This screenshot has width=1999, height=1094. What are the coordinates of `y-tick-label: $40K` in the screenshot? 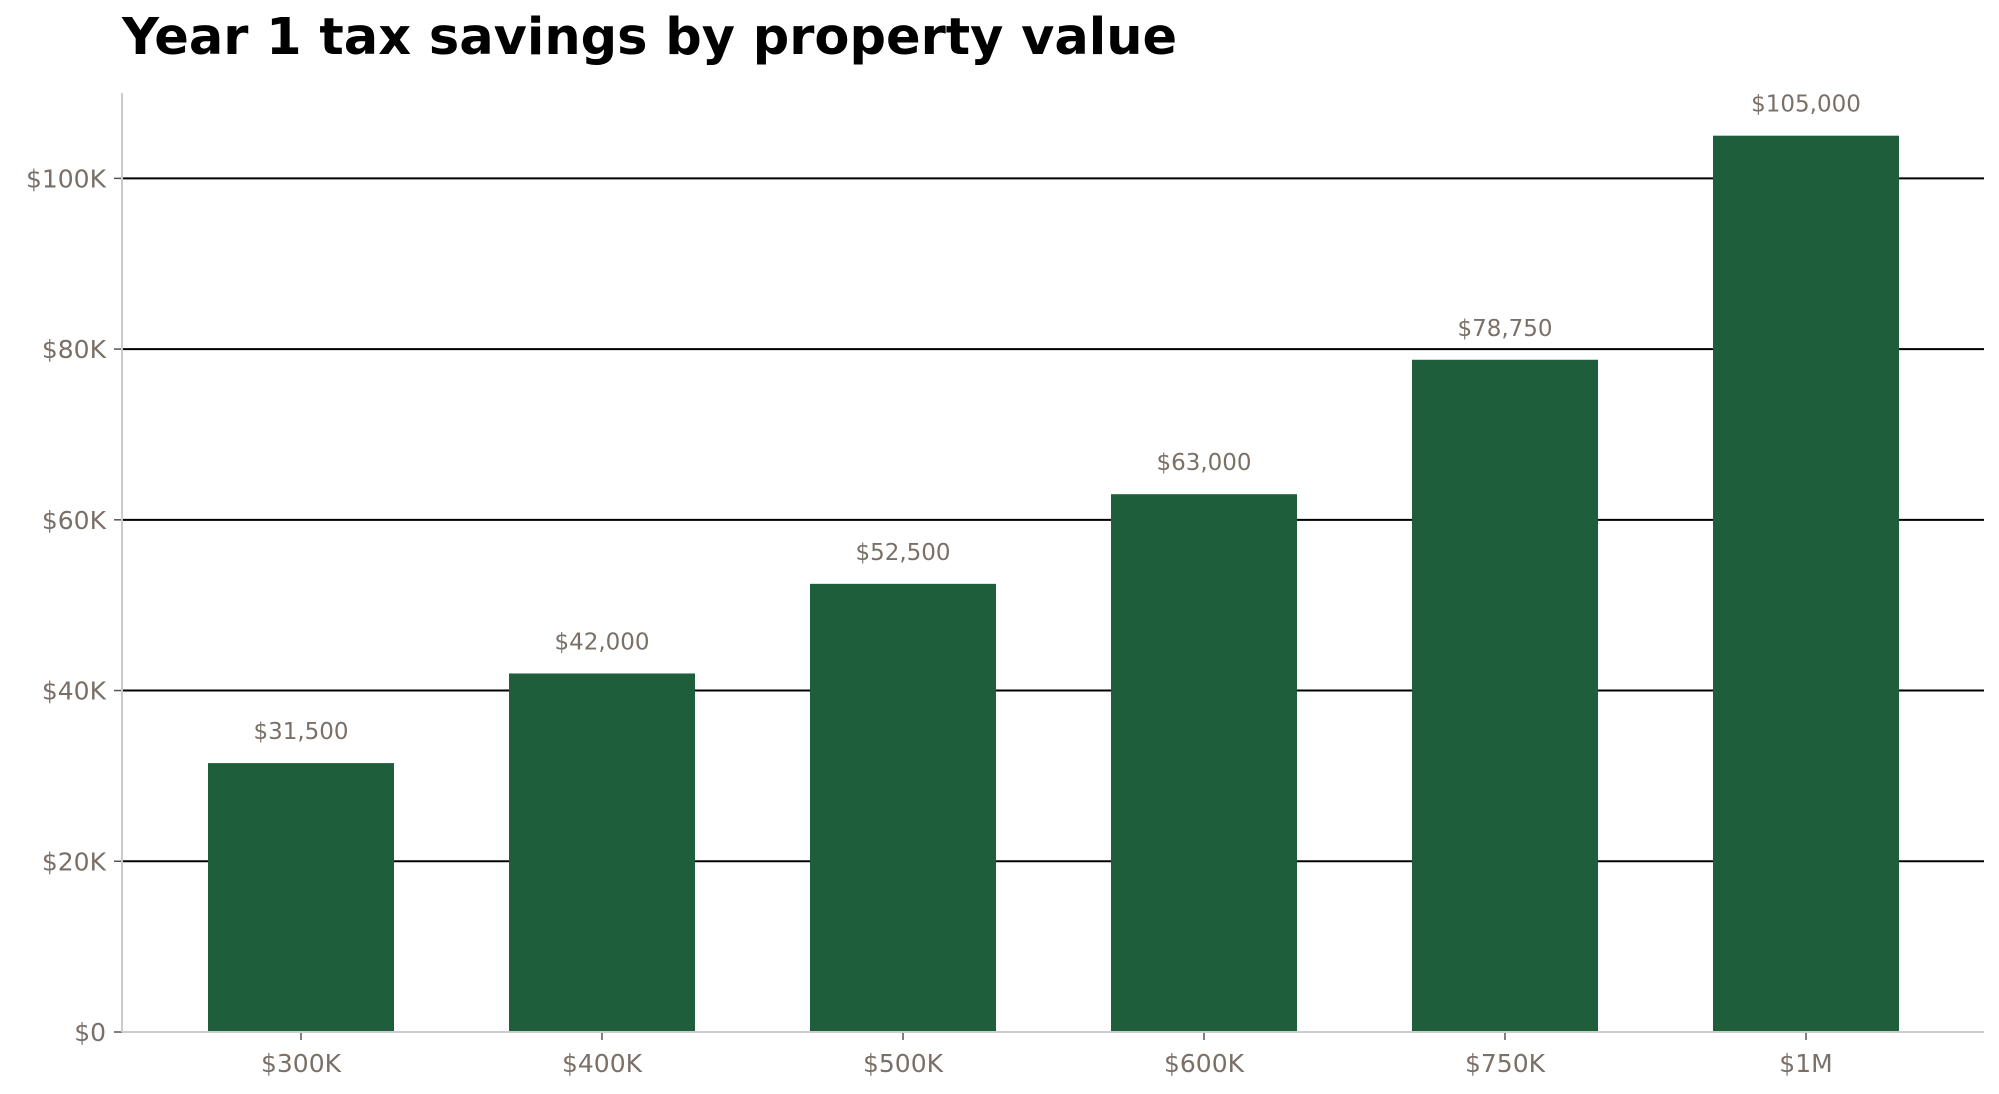 It's located at (74, 691).